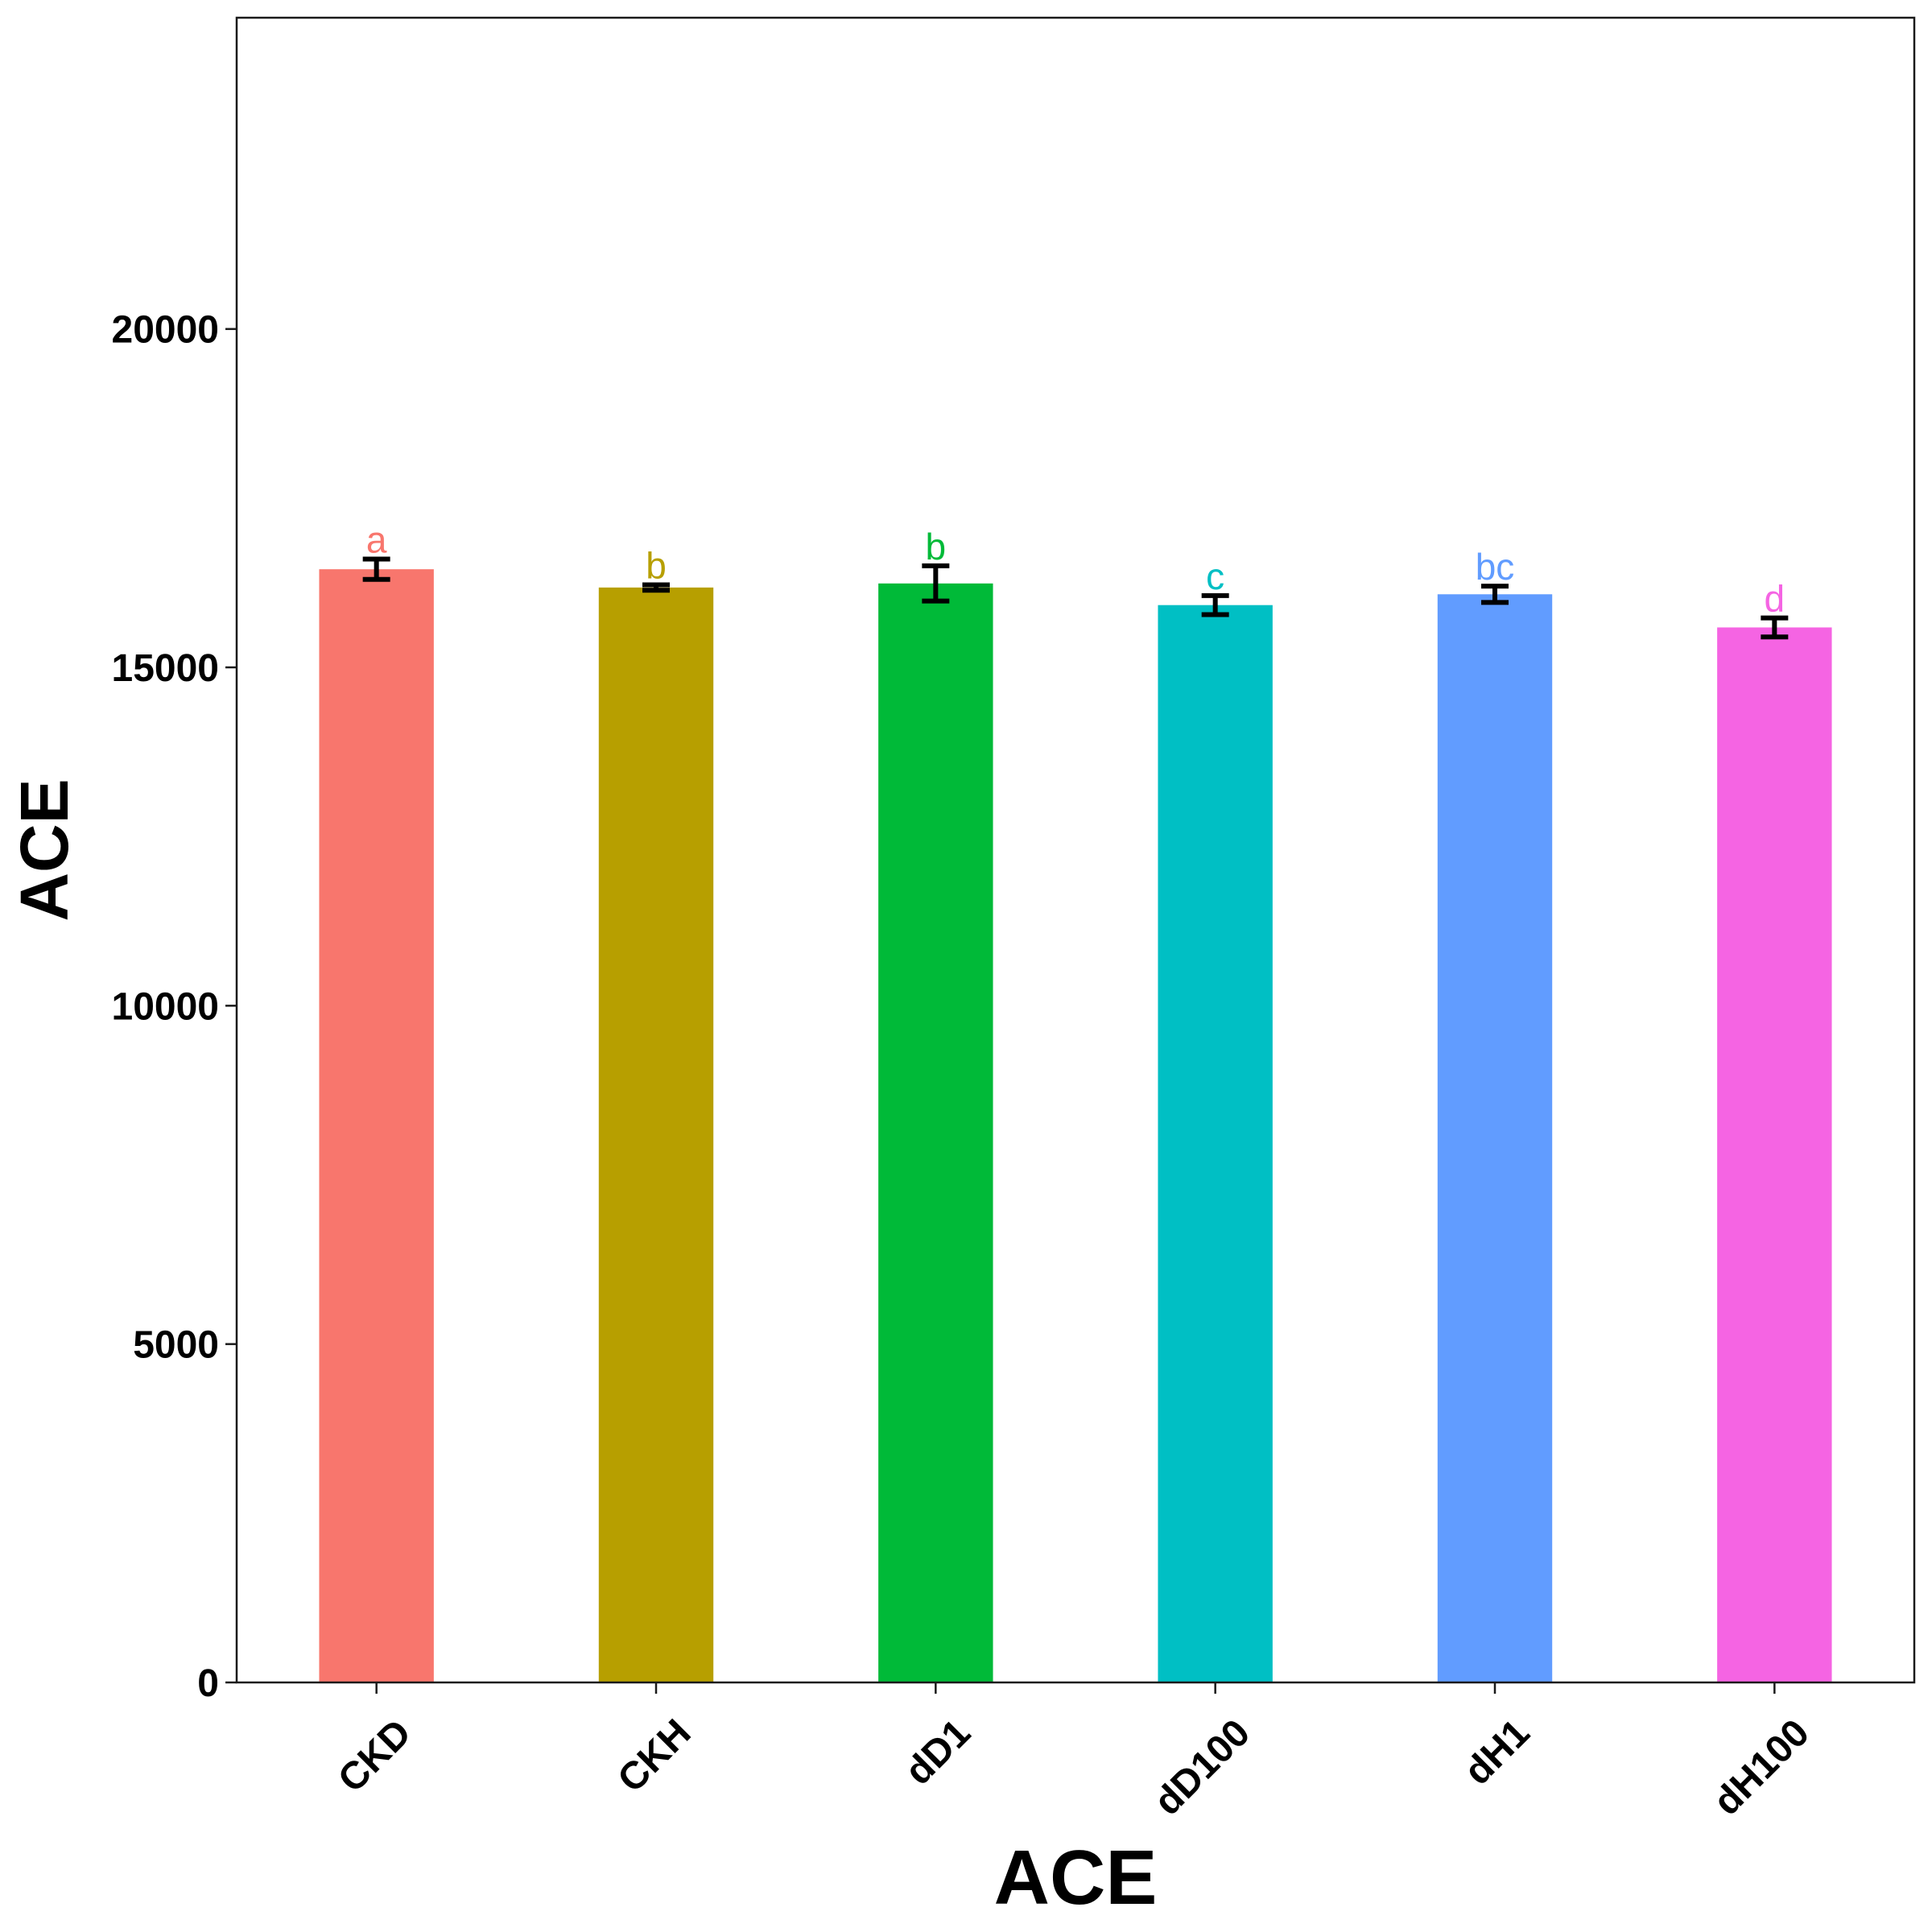 The width and height of the screenshot is (1932, 1932). I want to click on x-tick-label-CKD: CKD, so click(374, 1756).